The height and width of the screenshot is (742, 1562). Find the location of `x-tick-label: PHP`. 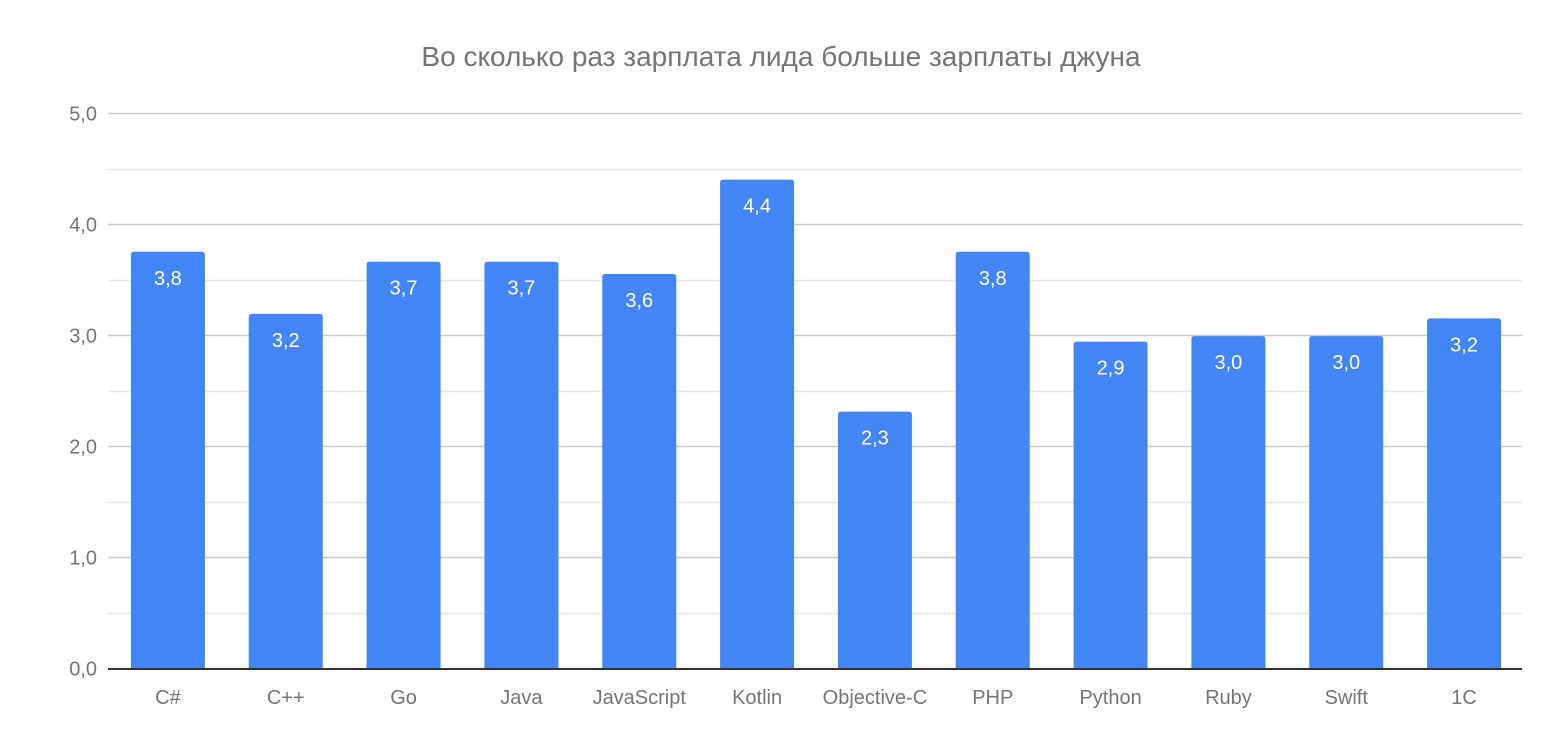

x-tick-label: PHP is located at coordinates (992, 698).